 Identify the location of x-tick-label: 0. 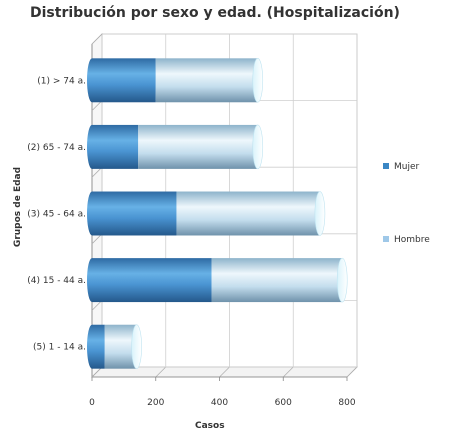
(92, 403).